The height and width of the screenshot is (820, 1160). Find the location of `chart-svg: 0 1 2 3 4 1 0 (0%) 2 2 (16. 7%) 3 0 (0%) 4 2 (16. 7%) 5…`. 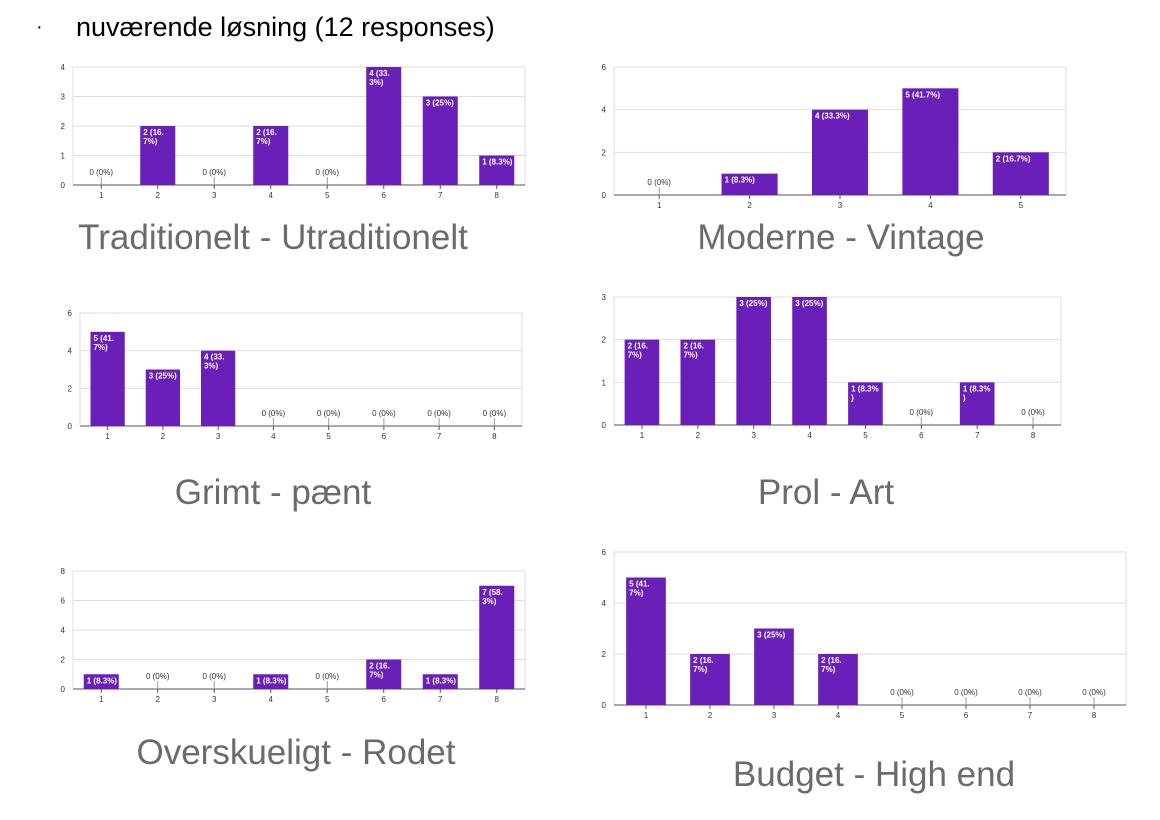

chart-svg: 0 1 2 3 4 1 0 (0%) 2 2 (16. 7%) 3 0 (0%) 4 2 (16. 7%) 5… is located at coordinates (293, 131).